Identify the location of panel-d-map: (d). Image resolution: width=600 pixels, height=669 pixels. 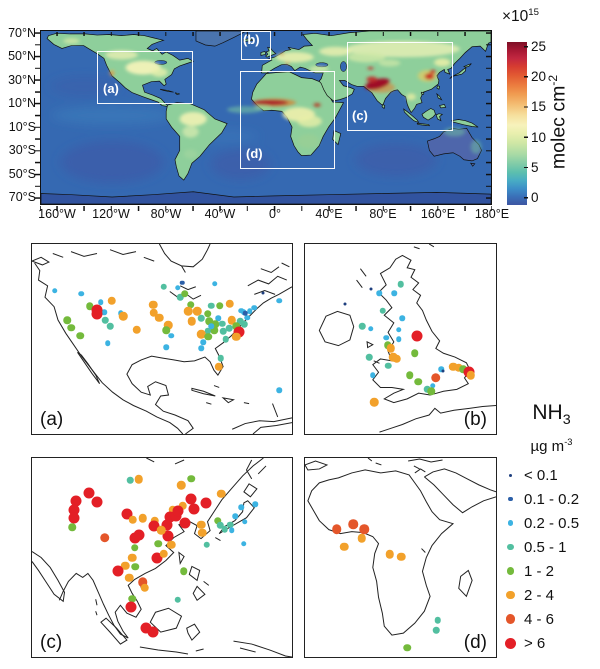
(400, 557).